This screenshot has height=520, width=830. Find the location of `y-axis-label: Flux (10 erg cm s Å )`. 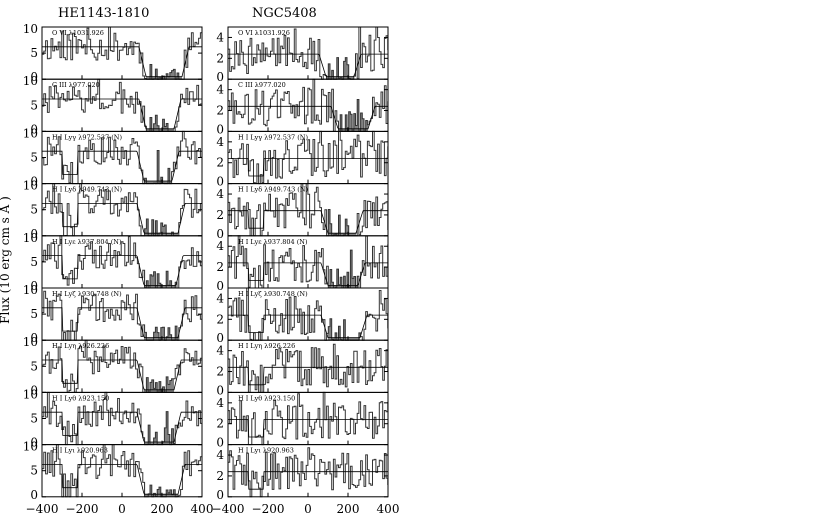

y-axis-label: Flux (10 erg cm s Å ) is located at coordinates (6, 260).